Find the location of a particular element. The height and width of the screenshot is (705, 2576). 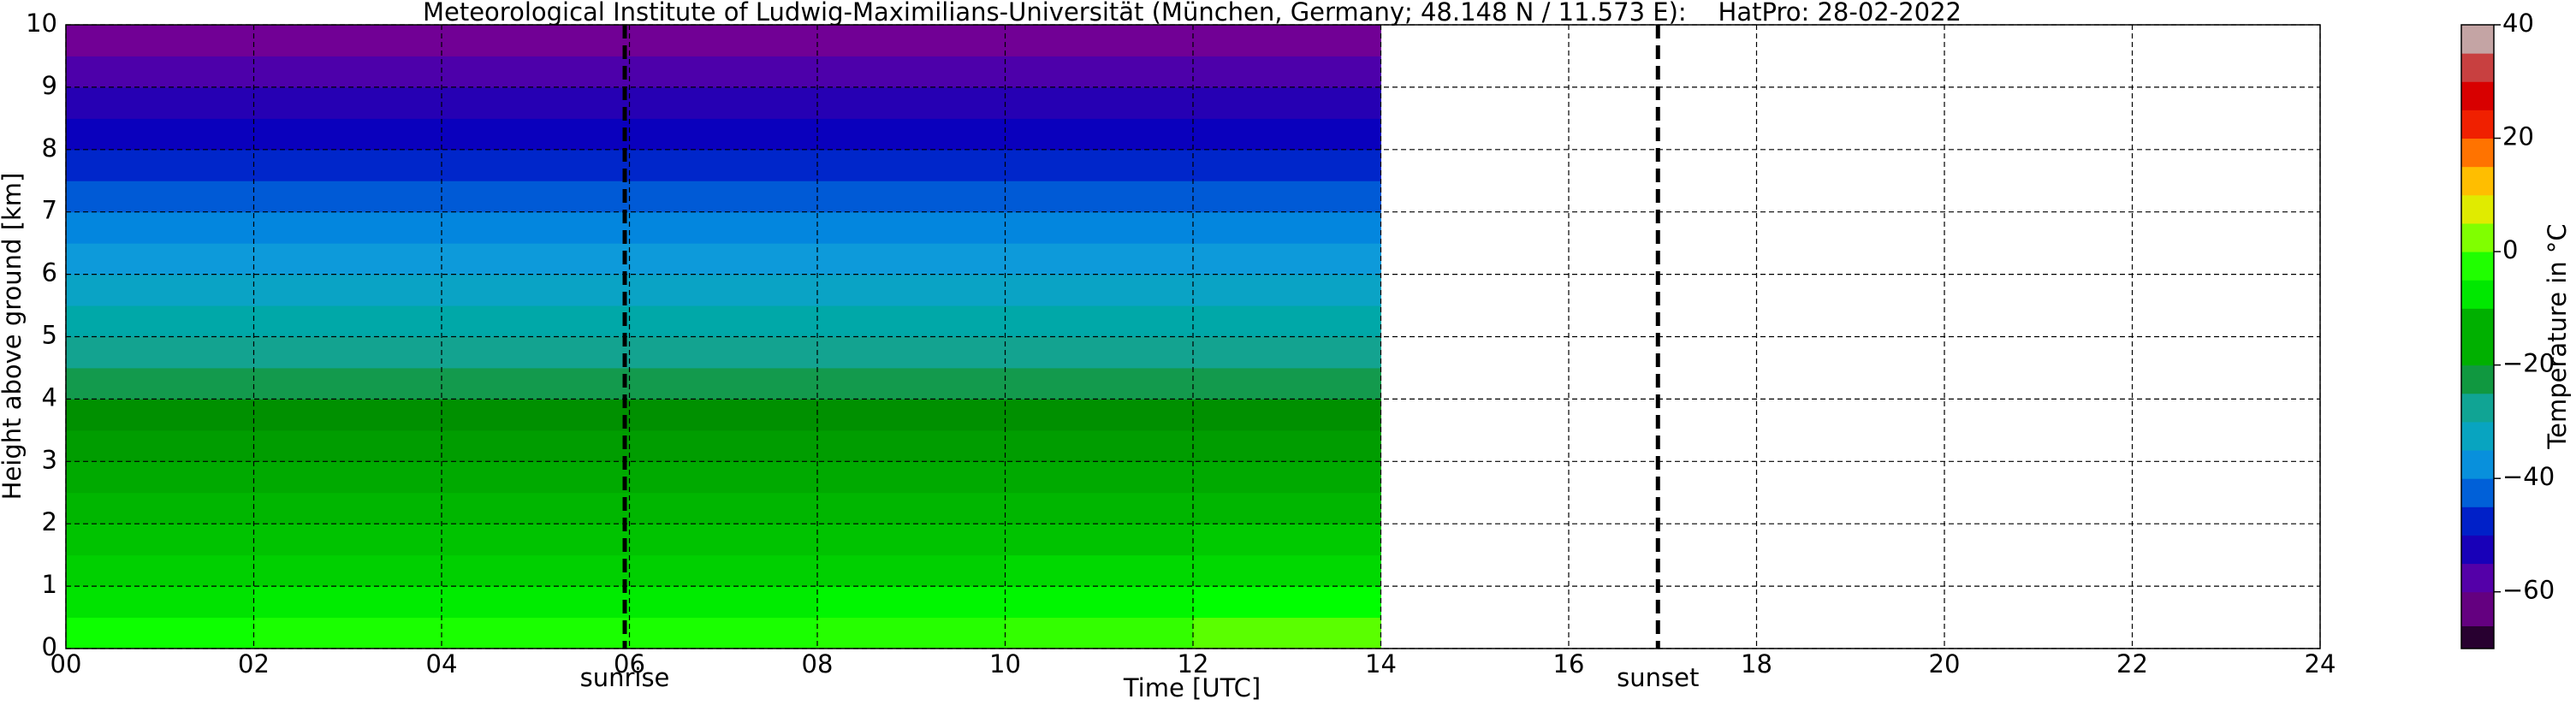

x-tick-label: 10 is located at coordinates (1005, 663).